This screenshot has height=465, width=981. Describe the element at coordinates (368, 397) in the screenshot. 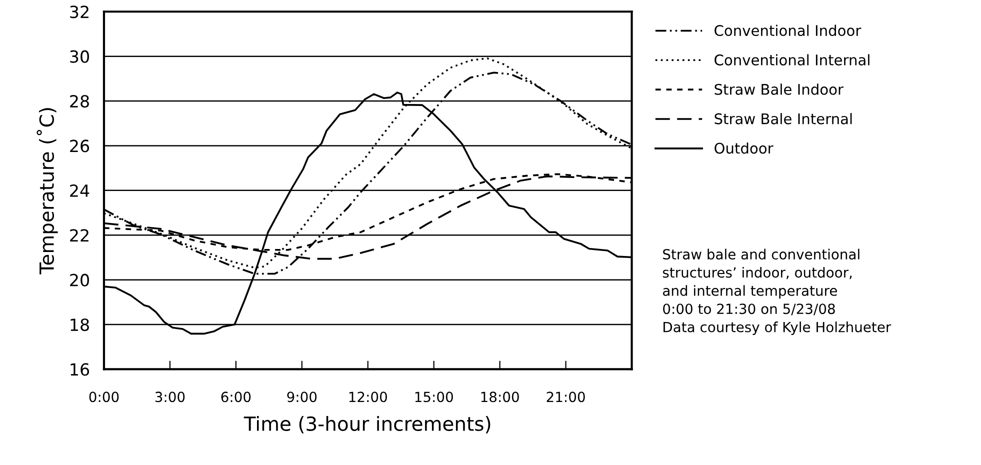

I see `x-tick-label: 12:00` at that location.